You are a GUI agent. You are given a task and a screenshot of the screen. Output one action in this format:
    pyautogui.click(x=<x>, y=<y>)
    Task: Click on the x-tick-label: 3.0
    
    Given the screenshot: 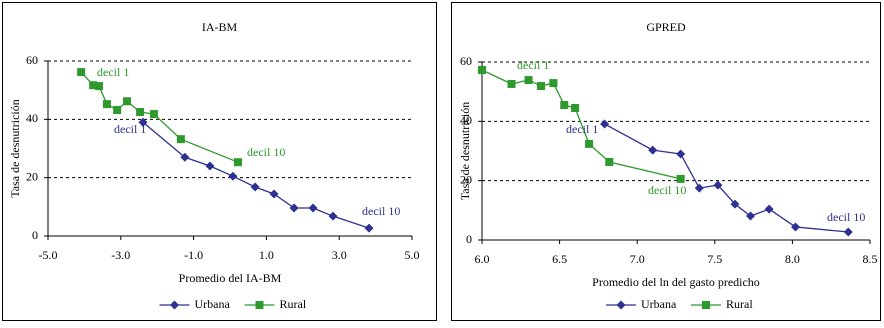 What is the action you would take?
    pyautogui.click(x=339, y=255)
    